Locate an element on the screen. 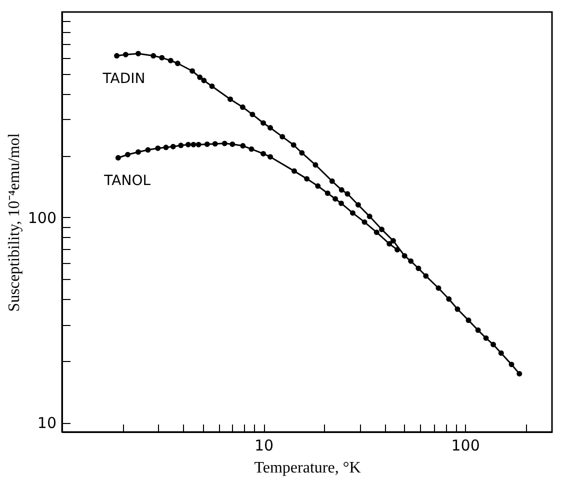  y-axis-title: Susceptibility, 10⁻⁴emu/mol is located at coordinates (14, 222).